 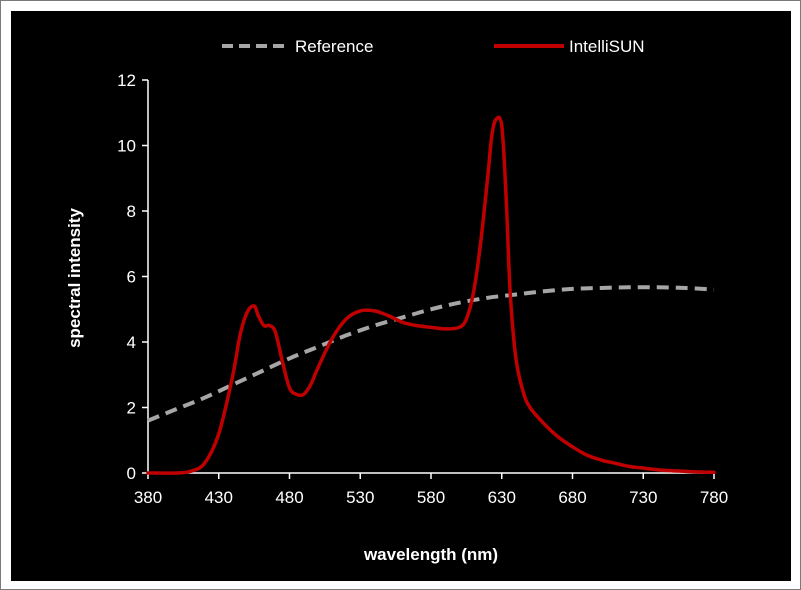 I want to click on x-tick-label: 680, so click(x=572, y=497).